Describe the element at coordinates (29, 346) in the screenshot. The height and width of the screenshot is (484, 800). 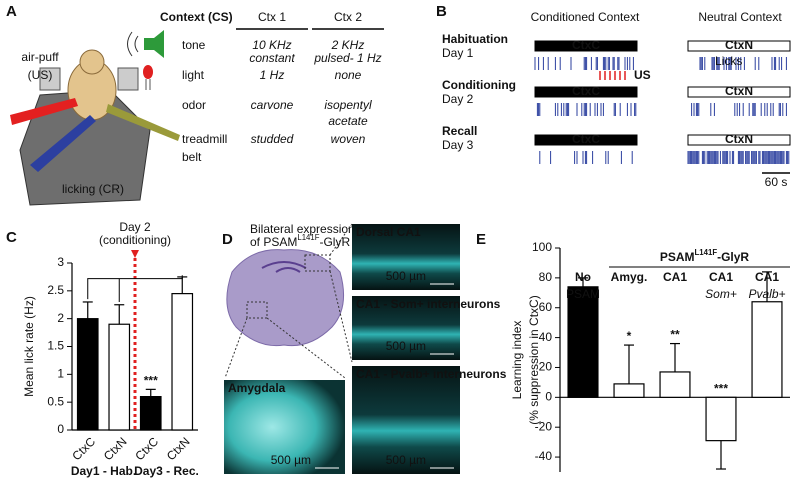
I see `y-axis-label: Mean lick rate (Hz)` at that location.